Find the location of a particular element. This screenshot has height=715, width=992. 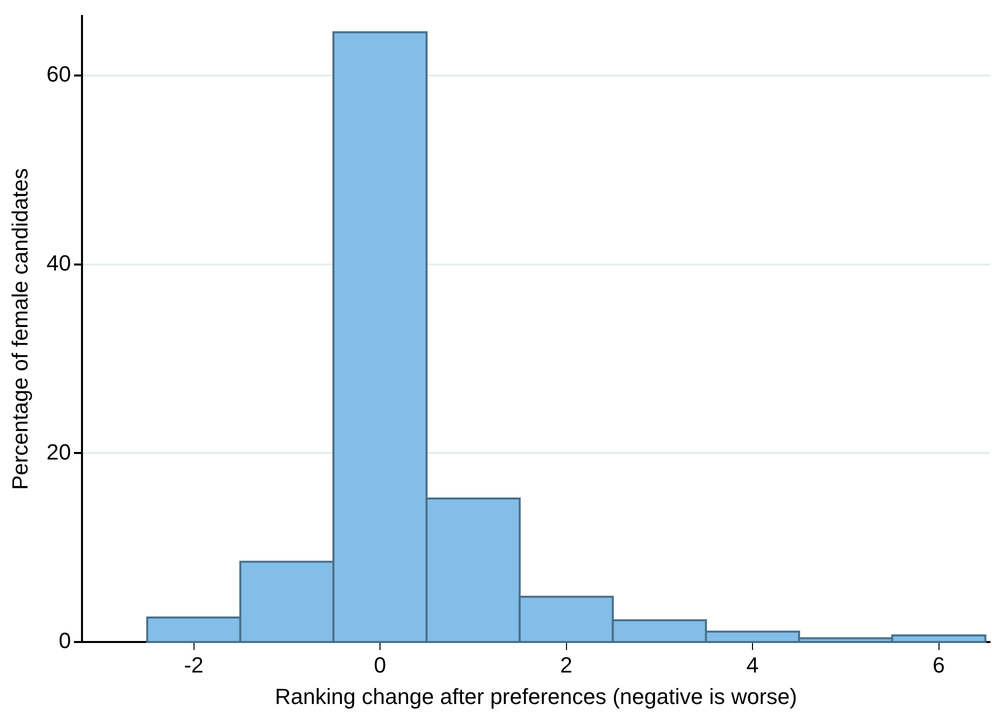

y-tick-label: 20 is located at coordinates (58, 451).